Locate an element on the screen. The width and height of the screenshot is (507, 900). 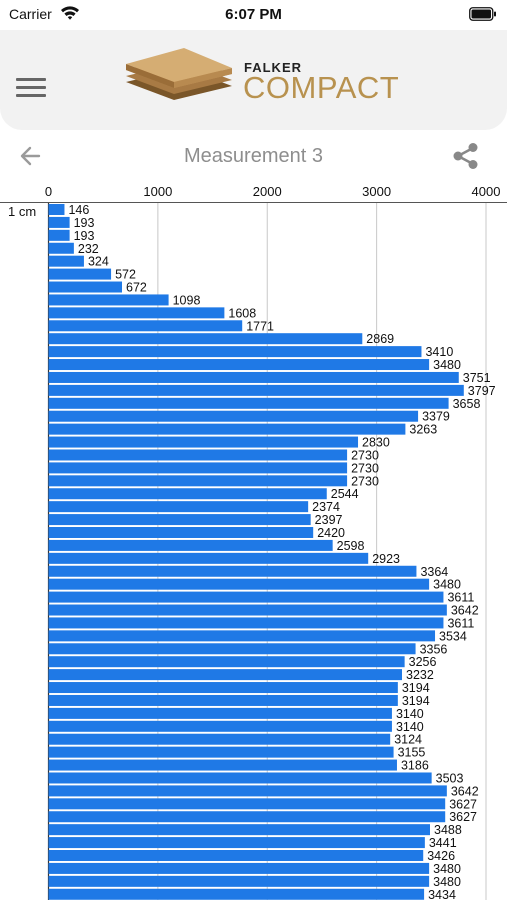
bar-value-label: 672 is located at coordinates (136, 288).